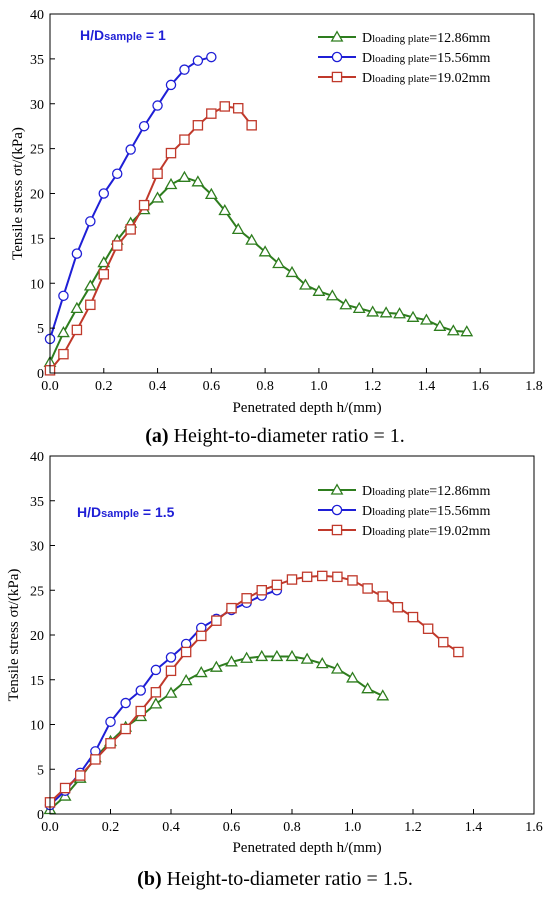 The width and height of the screenshot is (550, 898). I want to click on annotation-prefix: H/D, so click(92, 35).